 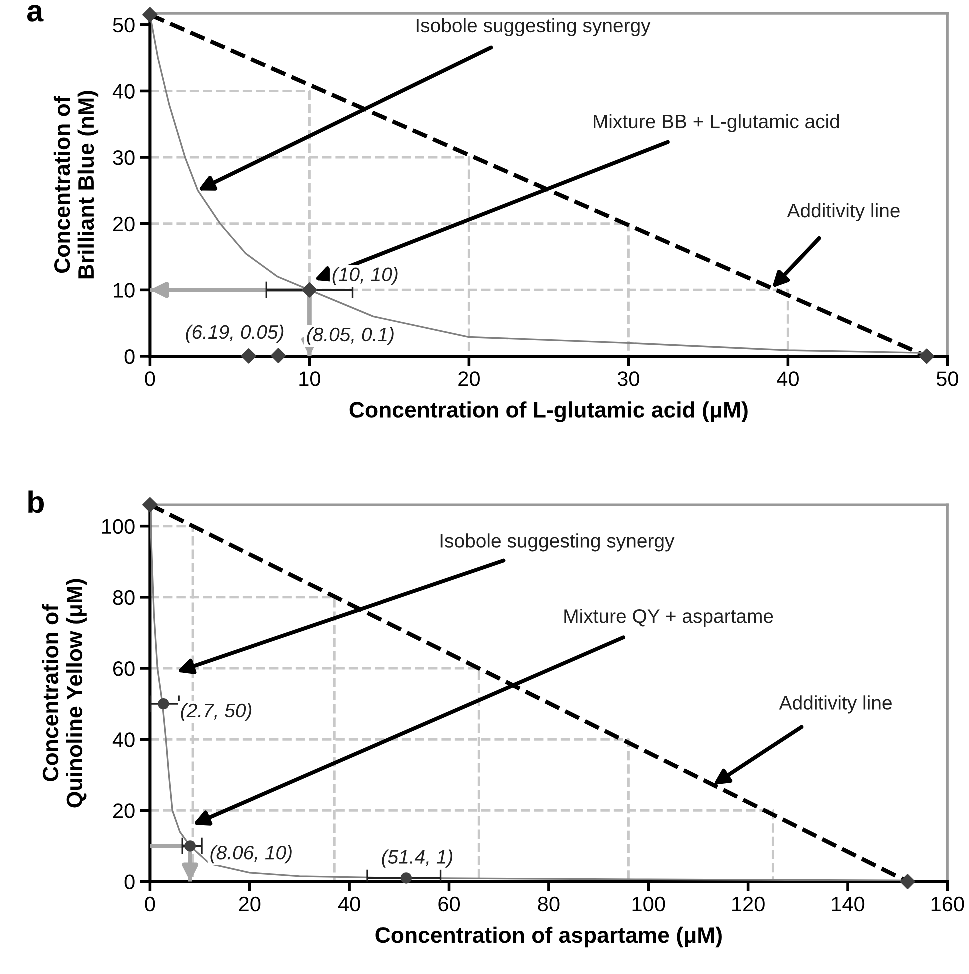 What do you see at coordinates (64, 693) in the screenshot?
I see `y-axis-title: Concentration of Quinoline Yellow (μM)` at bounding box center [64, 693].